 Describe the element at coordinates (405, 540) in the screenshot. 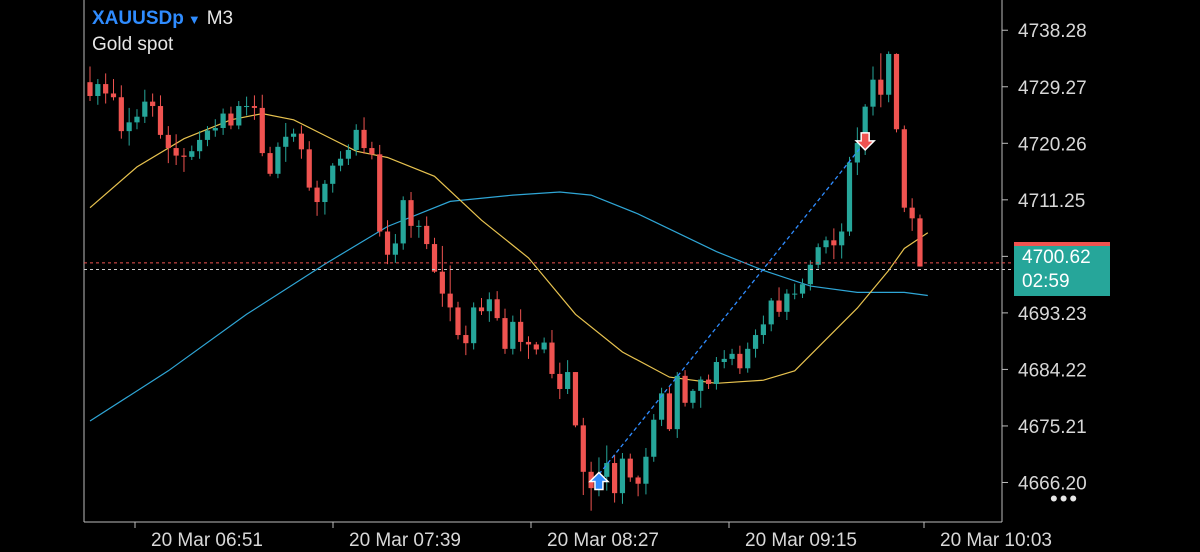

I see `x-tick-label: 20 Mar 07:39` at that location.